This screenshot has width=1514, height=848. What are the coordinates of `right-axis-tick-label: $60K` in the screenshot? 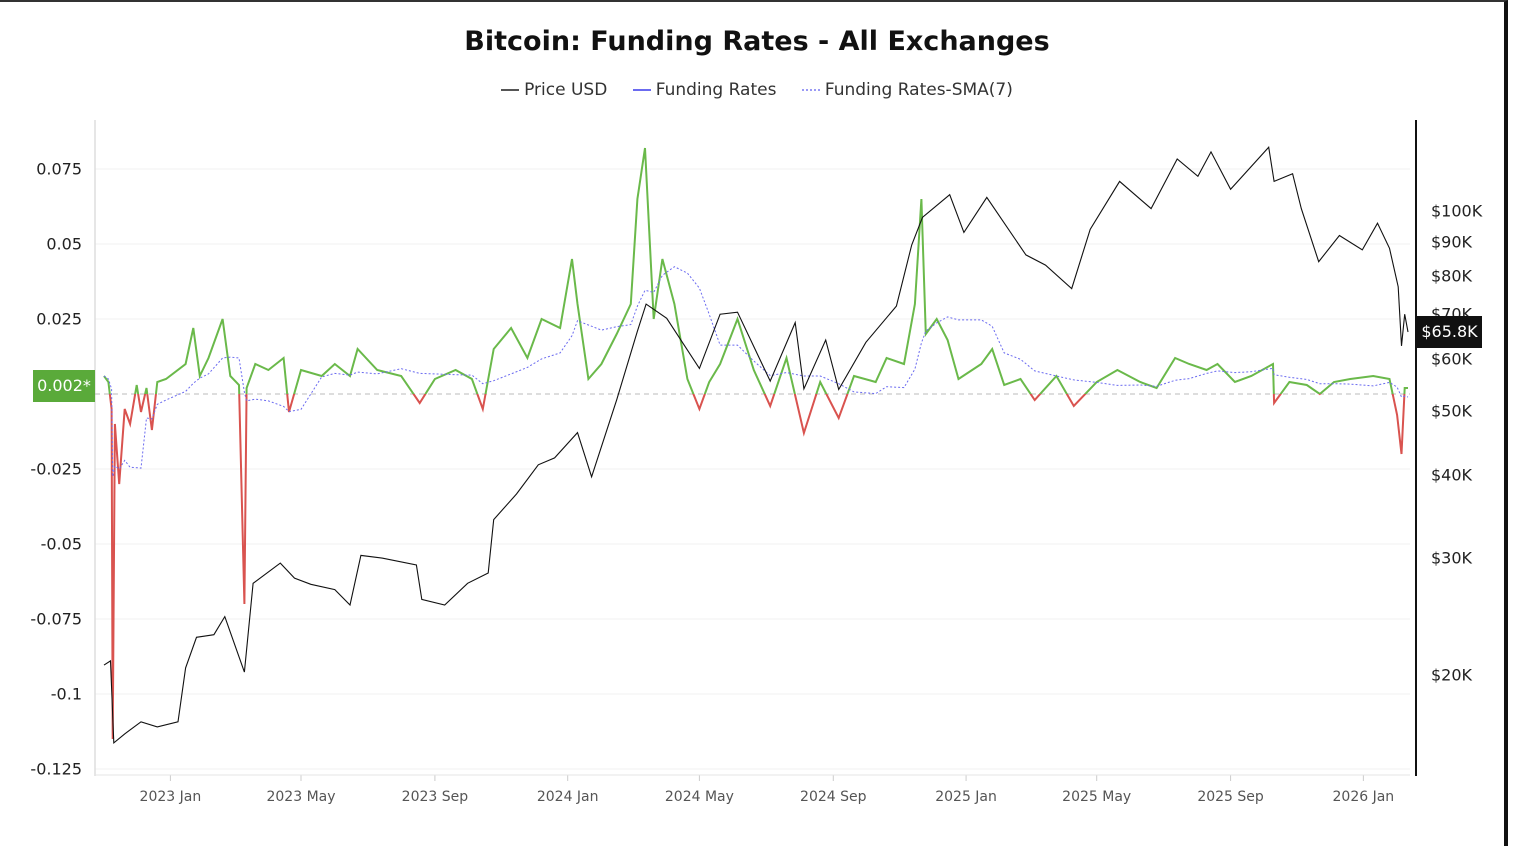 It's located at (1452, 359).